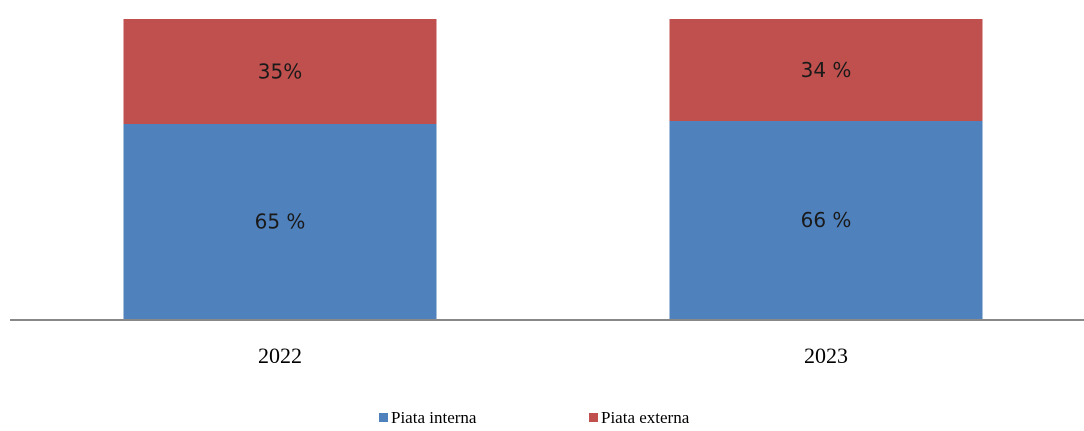  I want to click on legend-label: Piata externa, so click(645, 417).